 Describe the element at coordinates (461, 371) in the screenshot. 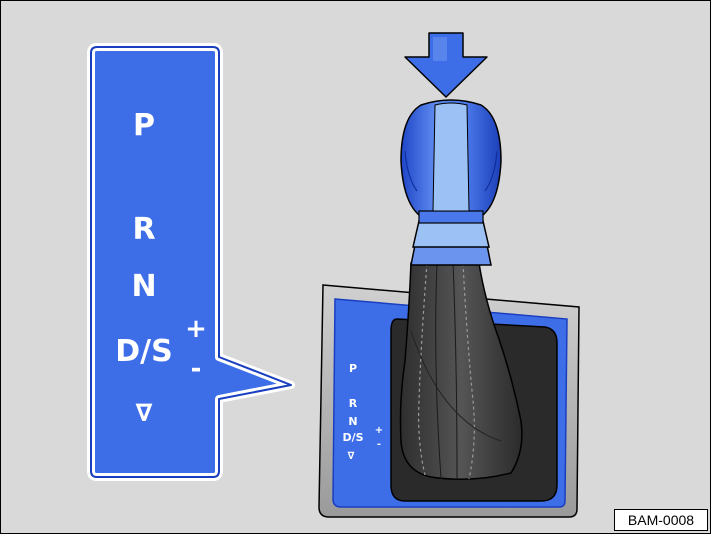

I see `shifter-boot` at that location.